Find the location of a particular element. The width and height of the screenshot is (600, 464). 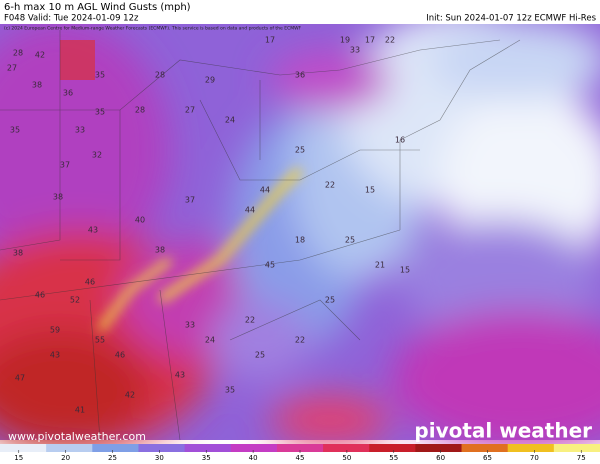

colorbar-label: 15 is located at coordinates (18, 458).